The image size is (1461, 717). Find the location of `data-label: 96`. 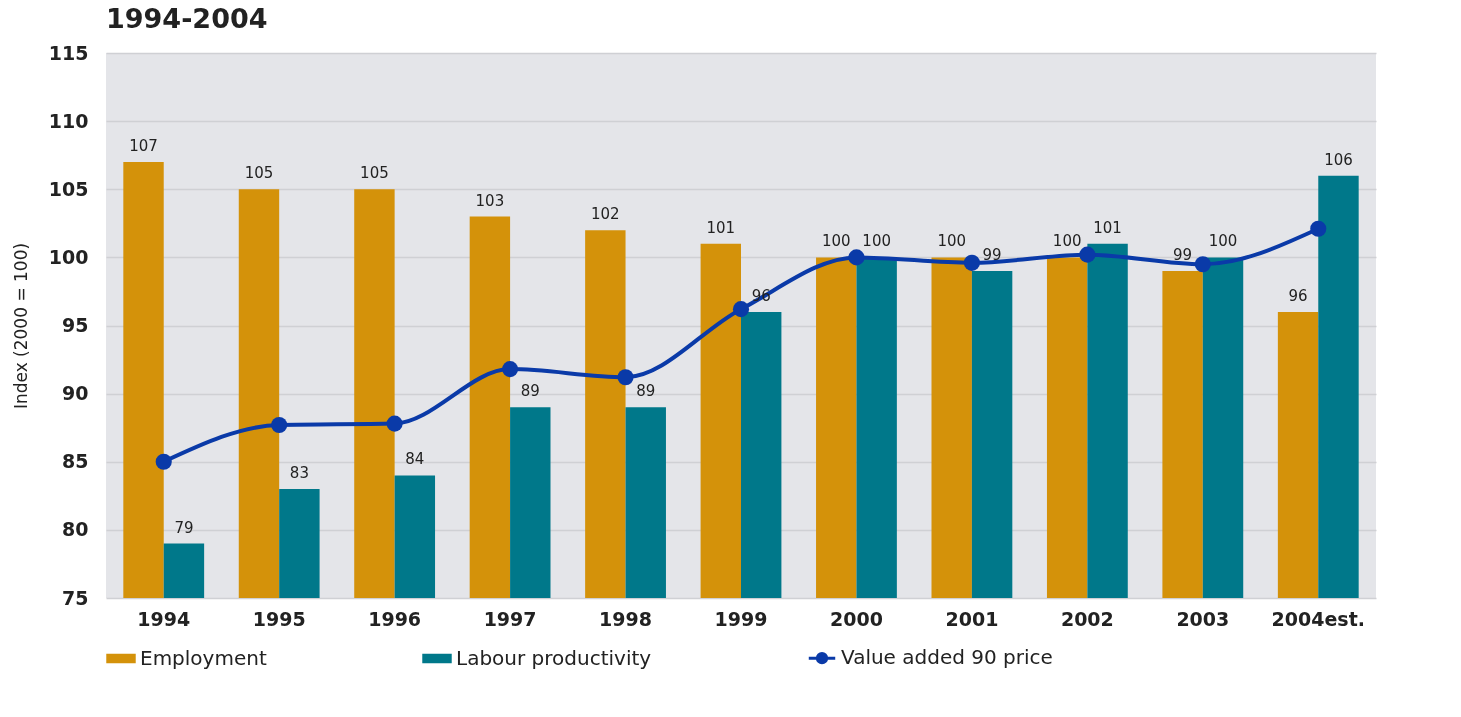

data-label: 96 is located at coordinates (1298, 295).